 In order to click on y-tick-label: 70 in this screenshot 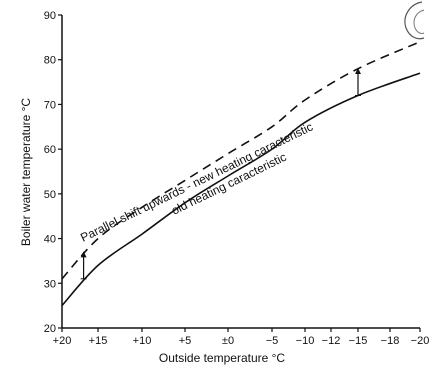, I will do `click(50, 105)`.